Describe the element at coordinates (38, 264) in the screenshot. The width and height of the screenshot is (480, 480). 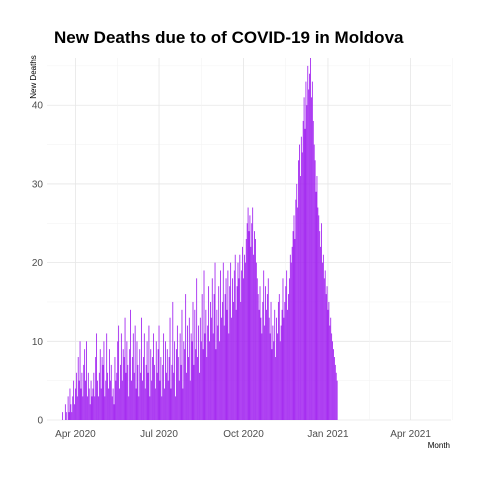
I see `y-ticks: 0 10 20 30 40` at that location.